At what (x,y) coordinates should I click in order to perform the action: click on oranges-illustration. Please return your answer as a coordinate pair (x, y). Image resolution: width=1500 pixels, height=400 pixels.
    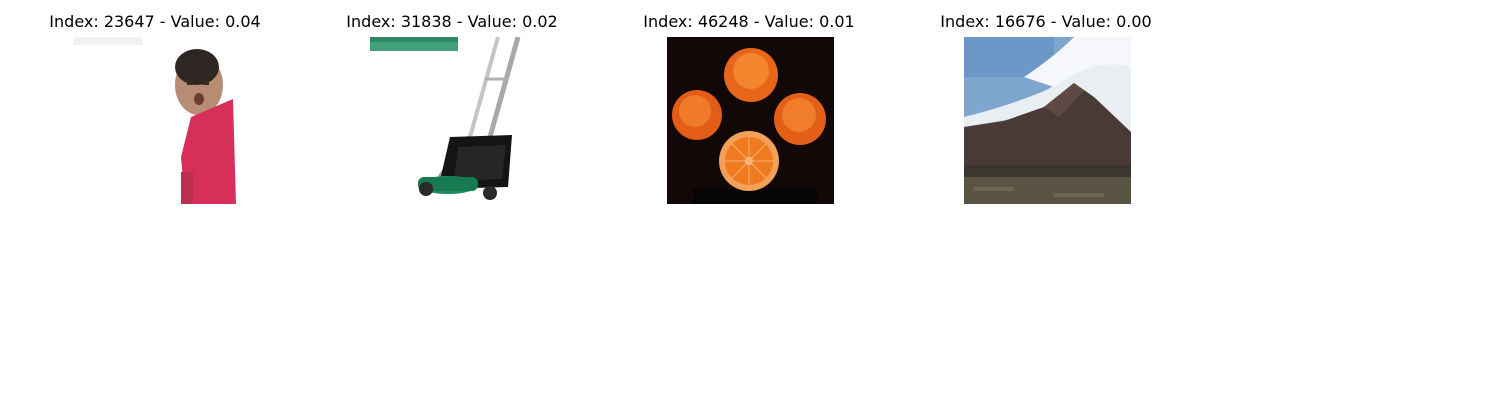
    Looking at the image, I should click on (750, 120).